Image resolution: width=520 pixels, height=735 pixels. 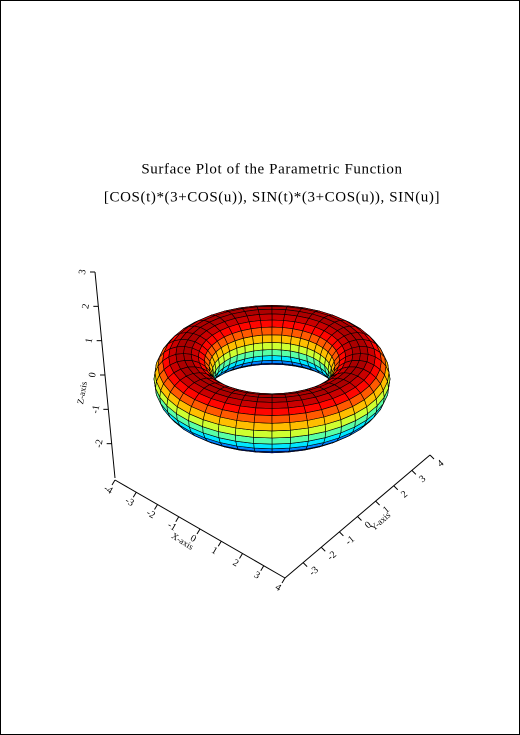 What do you see at coordinates (236, 563) in the screenshot?
I see `x-axis-tick-label: 2` at bounding box center [236, 563].